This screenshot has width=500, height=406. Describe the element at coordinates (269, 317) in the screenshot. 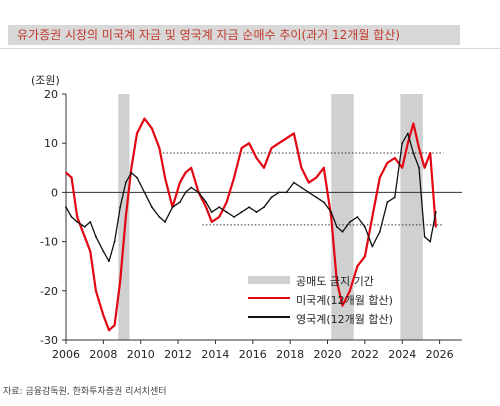

I see `legend-swatch-uk` at that location.